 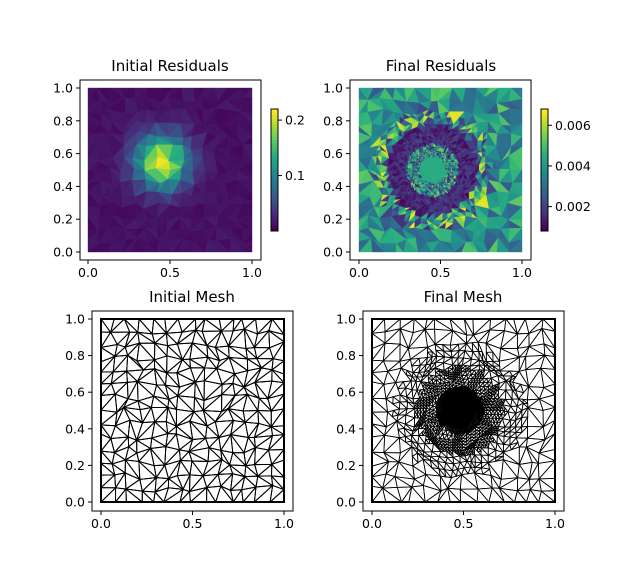 What do you see at coordinates (252, 272) in the screenshot?
I see `x-tick-label: 1.0` at bounding box center [252, 272].